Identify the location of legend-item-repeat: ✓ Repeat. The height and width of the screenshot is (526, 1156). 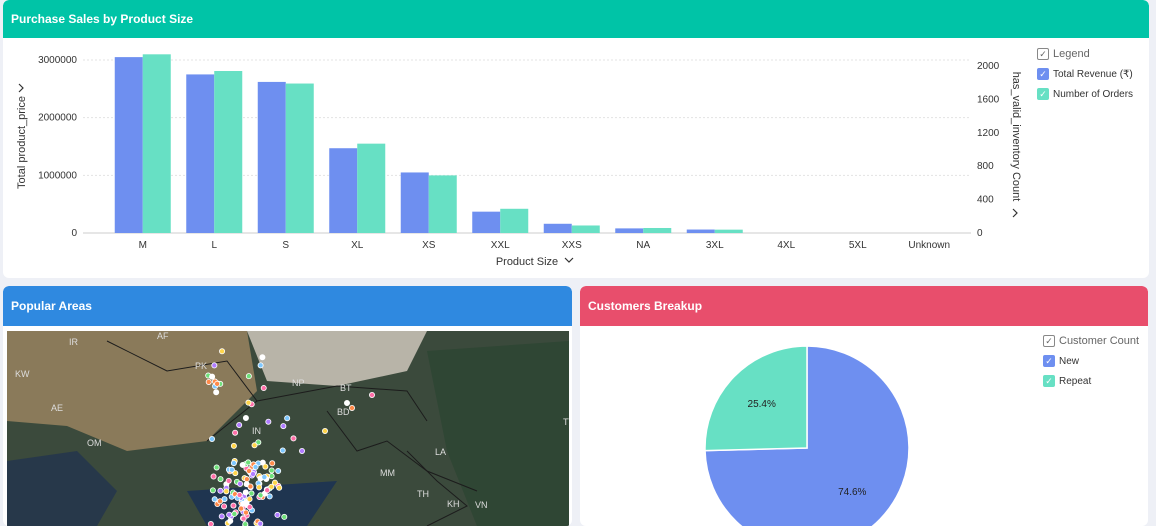
(1091, 381).